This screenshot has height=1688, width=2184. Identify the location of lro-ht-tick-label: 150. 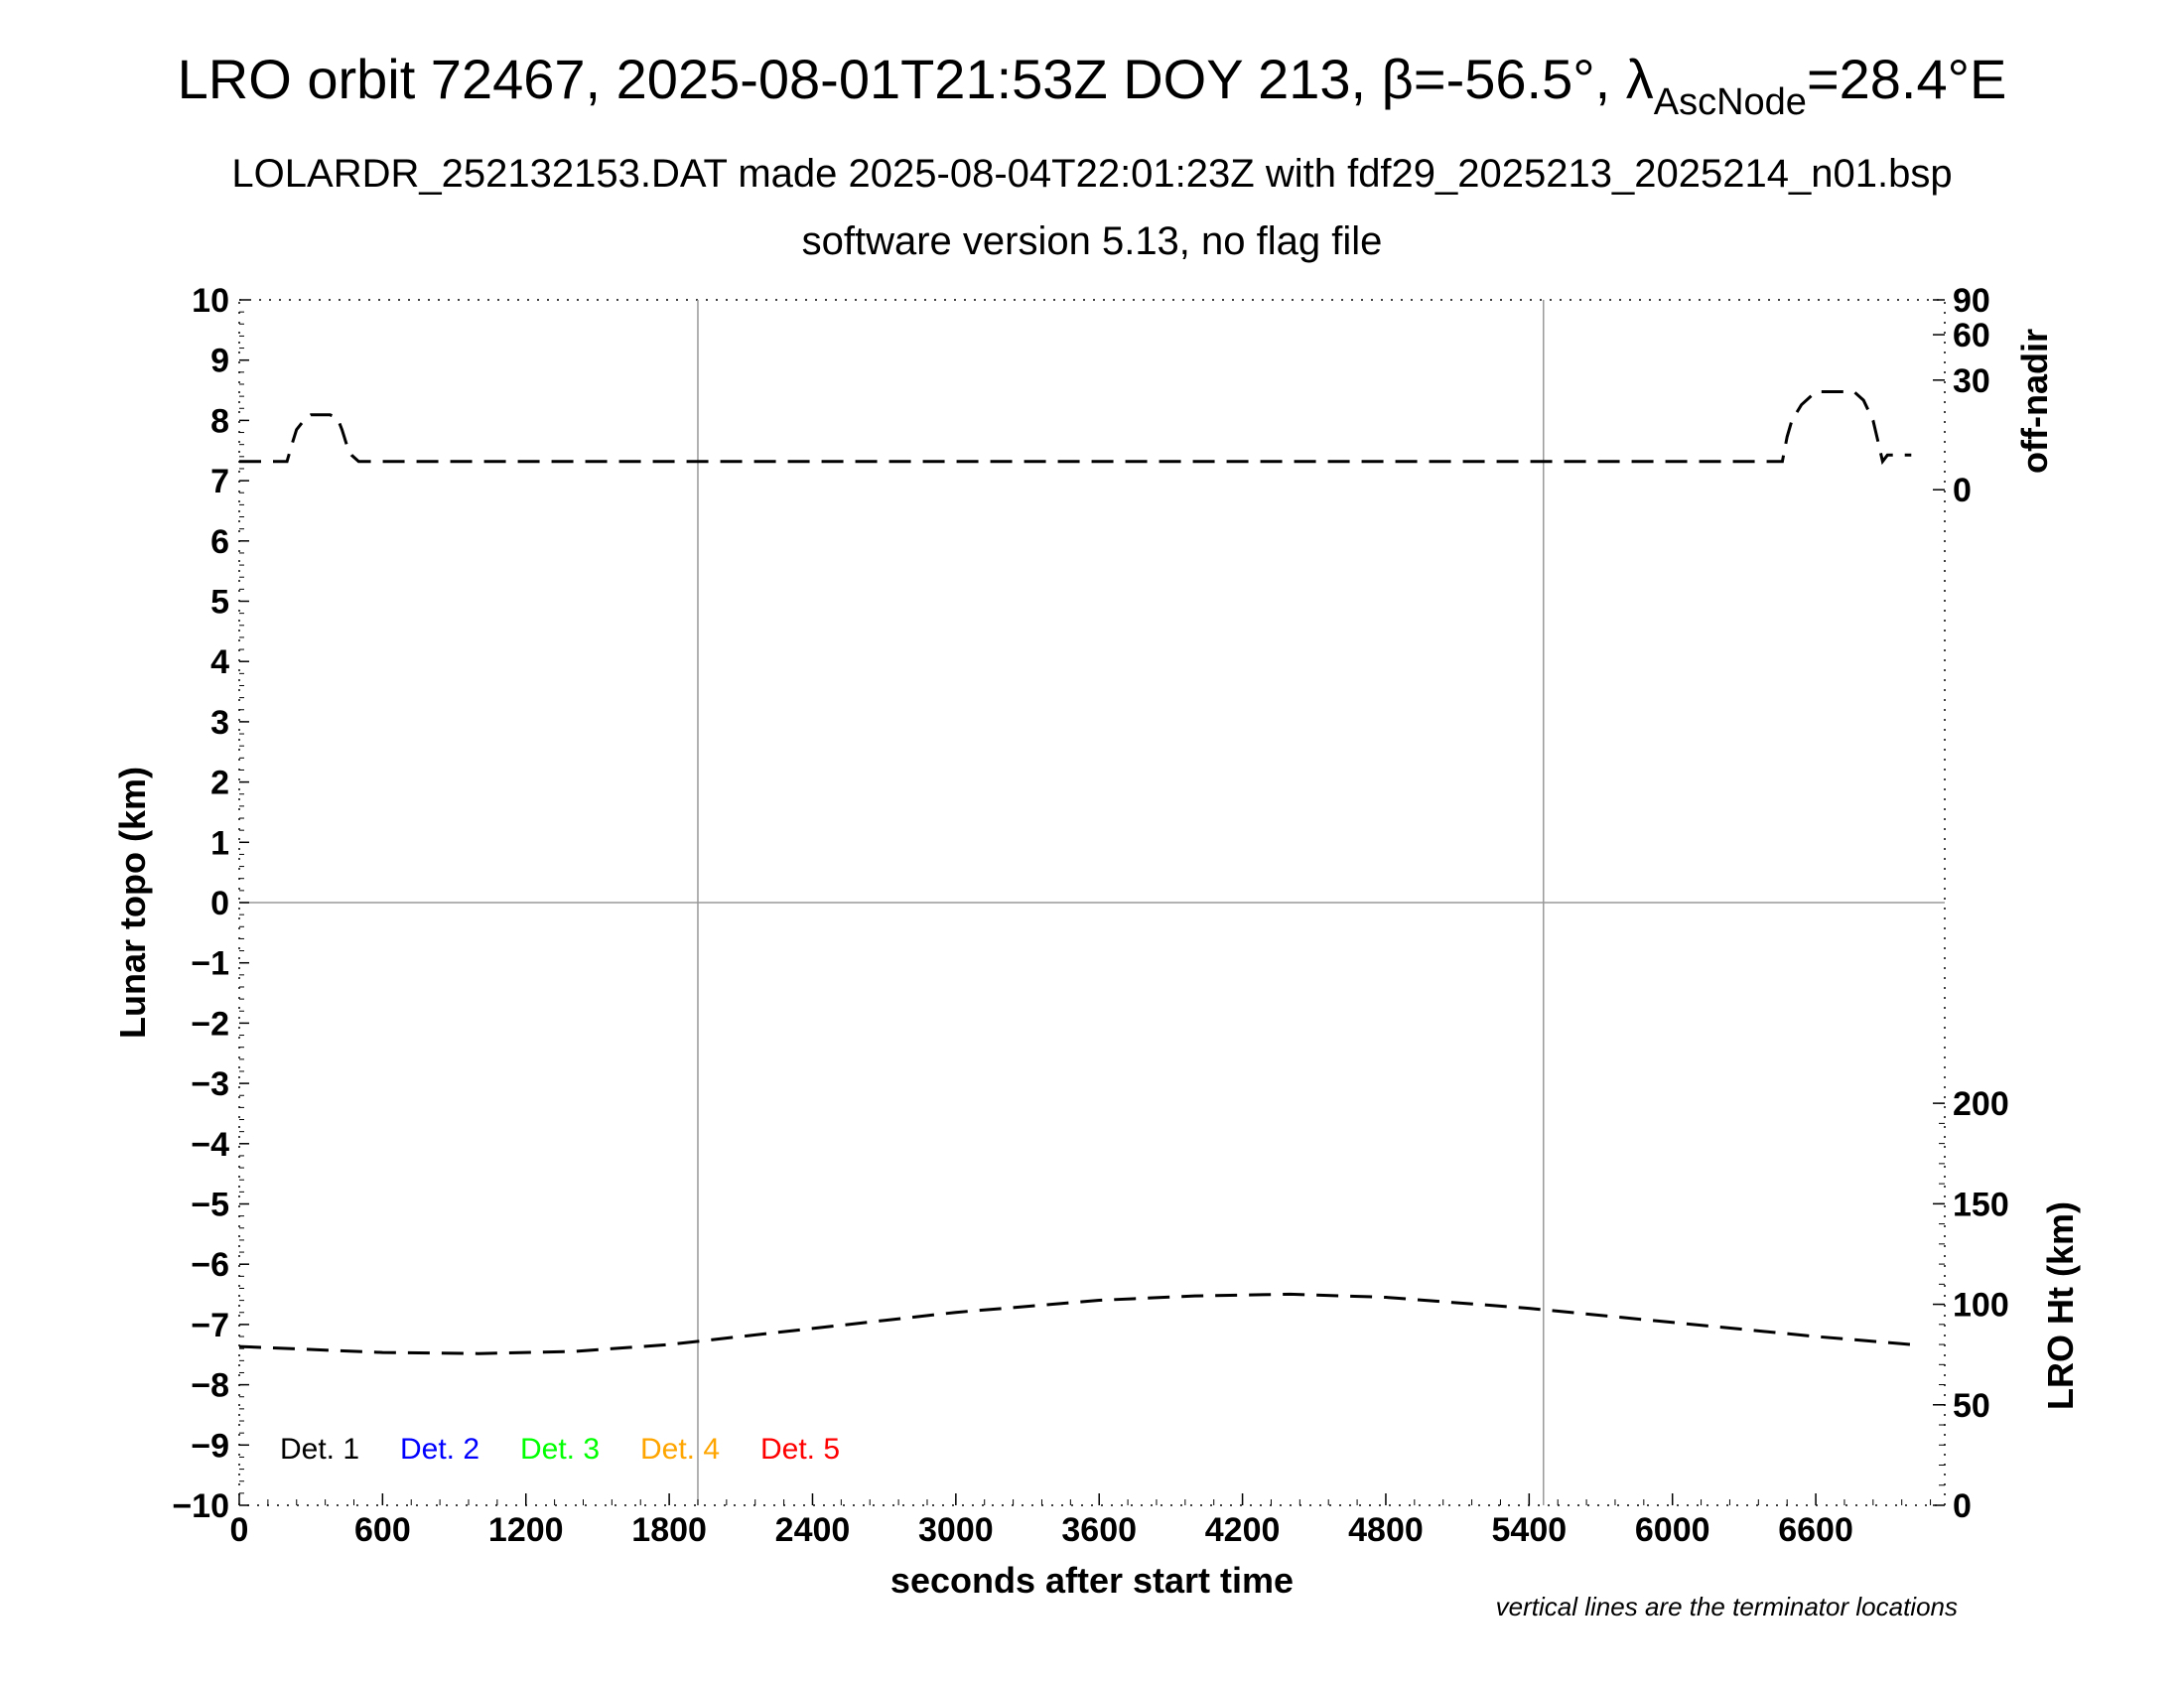
(1981, 1204).